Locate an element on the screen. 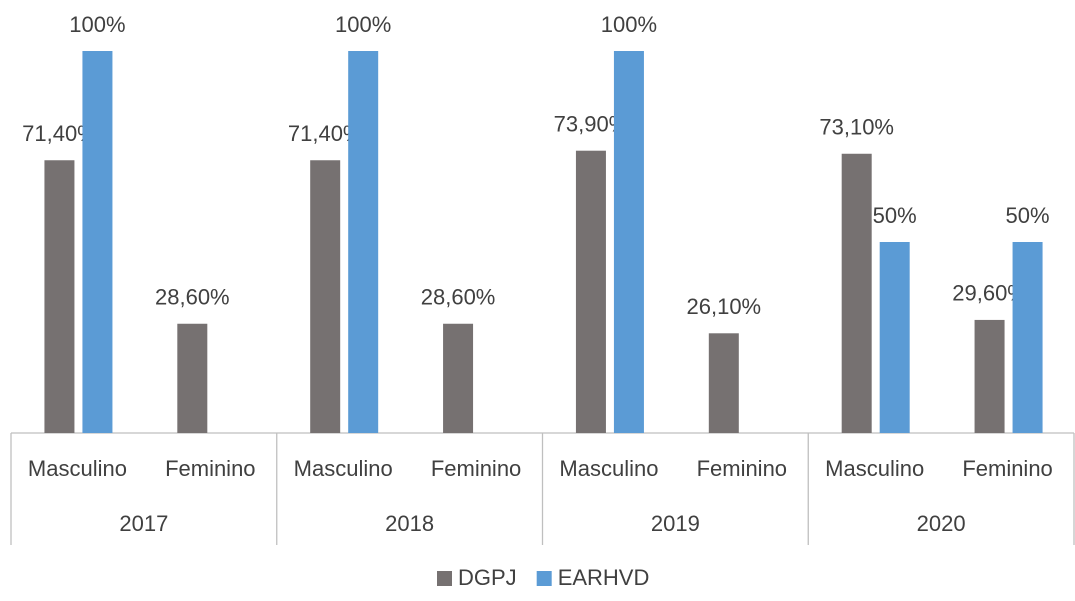 The width and height of the screenshot is (1075, 601). value-label: 26,10% is located at coordinates (724, 306).